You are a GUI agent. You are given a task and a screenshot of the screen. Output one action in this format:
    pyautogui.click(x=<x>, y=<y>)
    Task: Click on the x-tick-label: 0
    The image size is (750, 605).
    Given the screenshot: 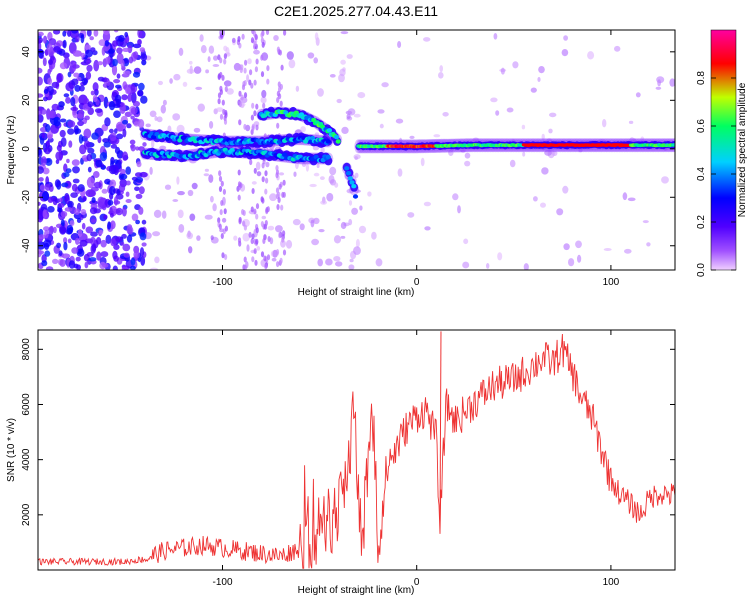 What is the action you would take?
    pyautogui.click(x=417, y=282)
    